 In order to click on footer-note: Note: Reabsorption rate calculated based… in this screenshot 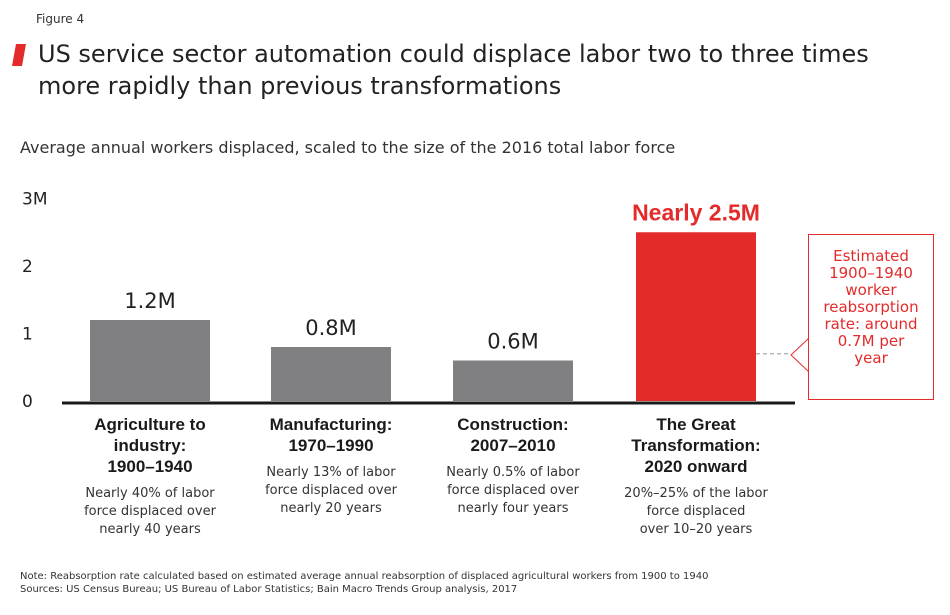, I will do `click(364, 576)`.